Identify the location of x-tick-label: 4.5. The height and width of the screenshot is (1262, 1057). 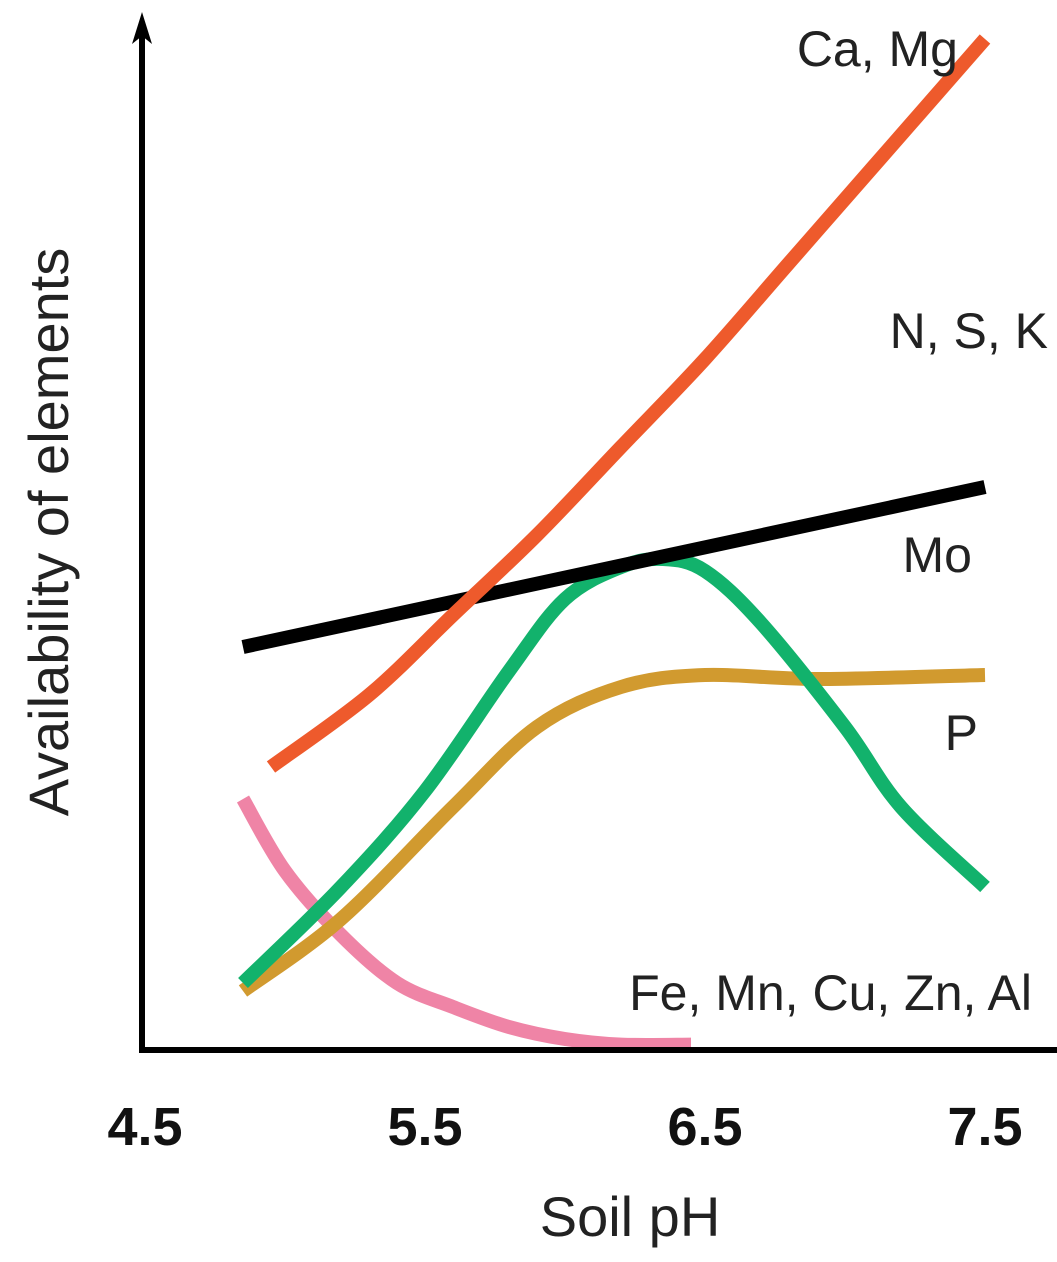
(144, 1127).